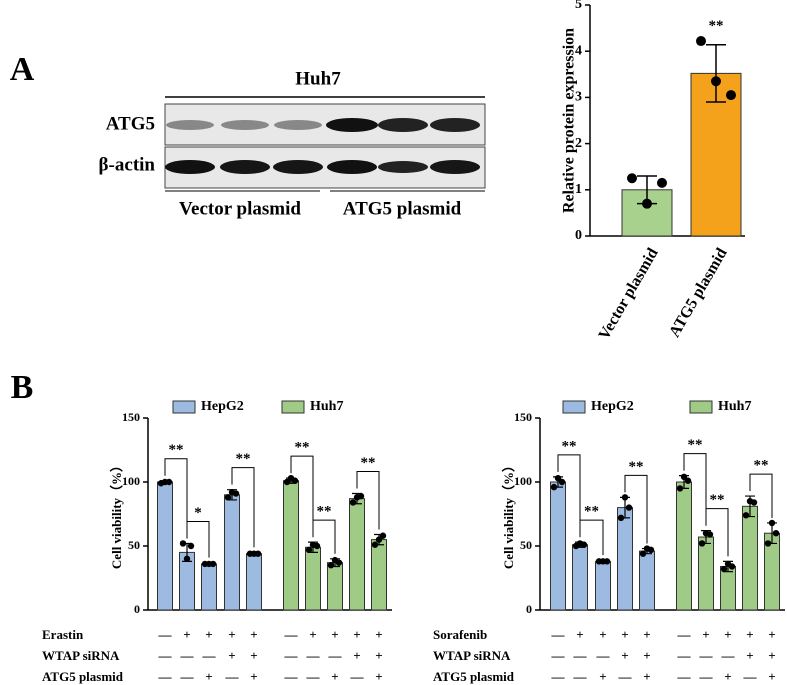  Describe the element at coordinates (127, 164) in the screenshot. I see `blot-row-label: β-actin` at that location.